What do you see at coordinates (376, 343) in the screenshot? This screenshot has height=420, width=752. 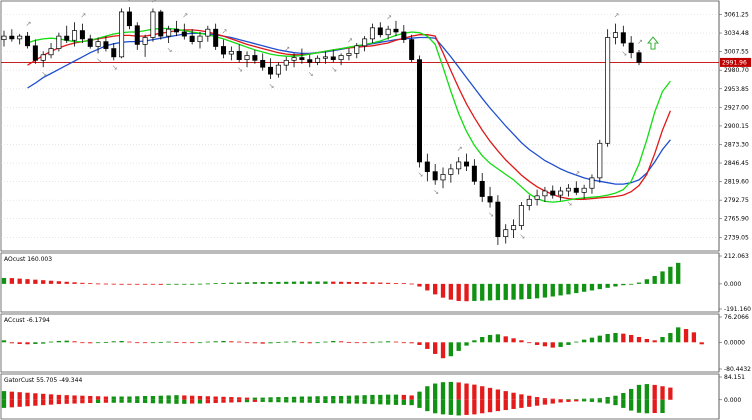 I see `ac-indicator-panel: 76.2066 0.0000 -80.4432 ACcust -6.1794` at bounding box center [376, 343].